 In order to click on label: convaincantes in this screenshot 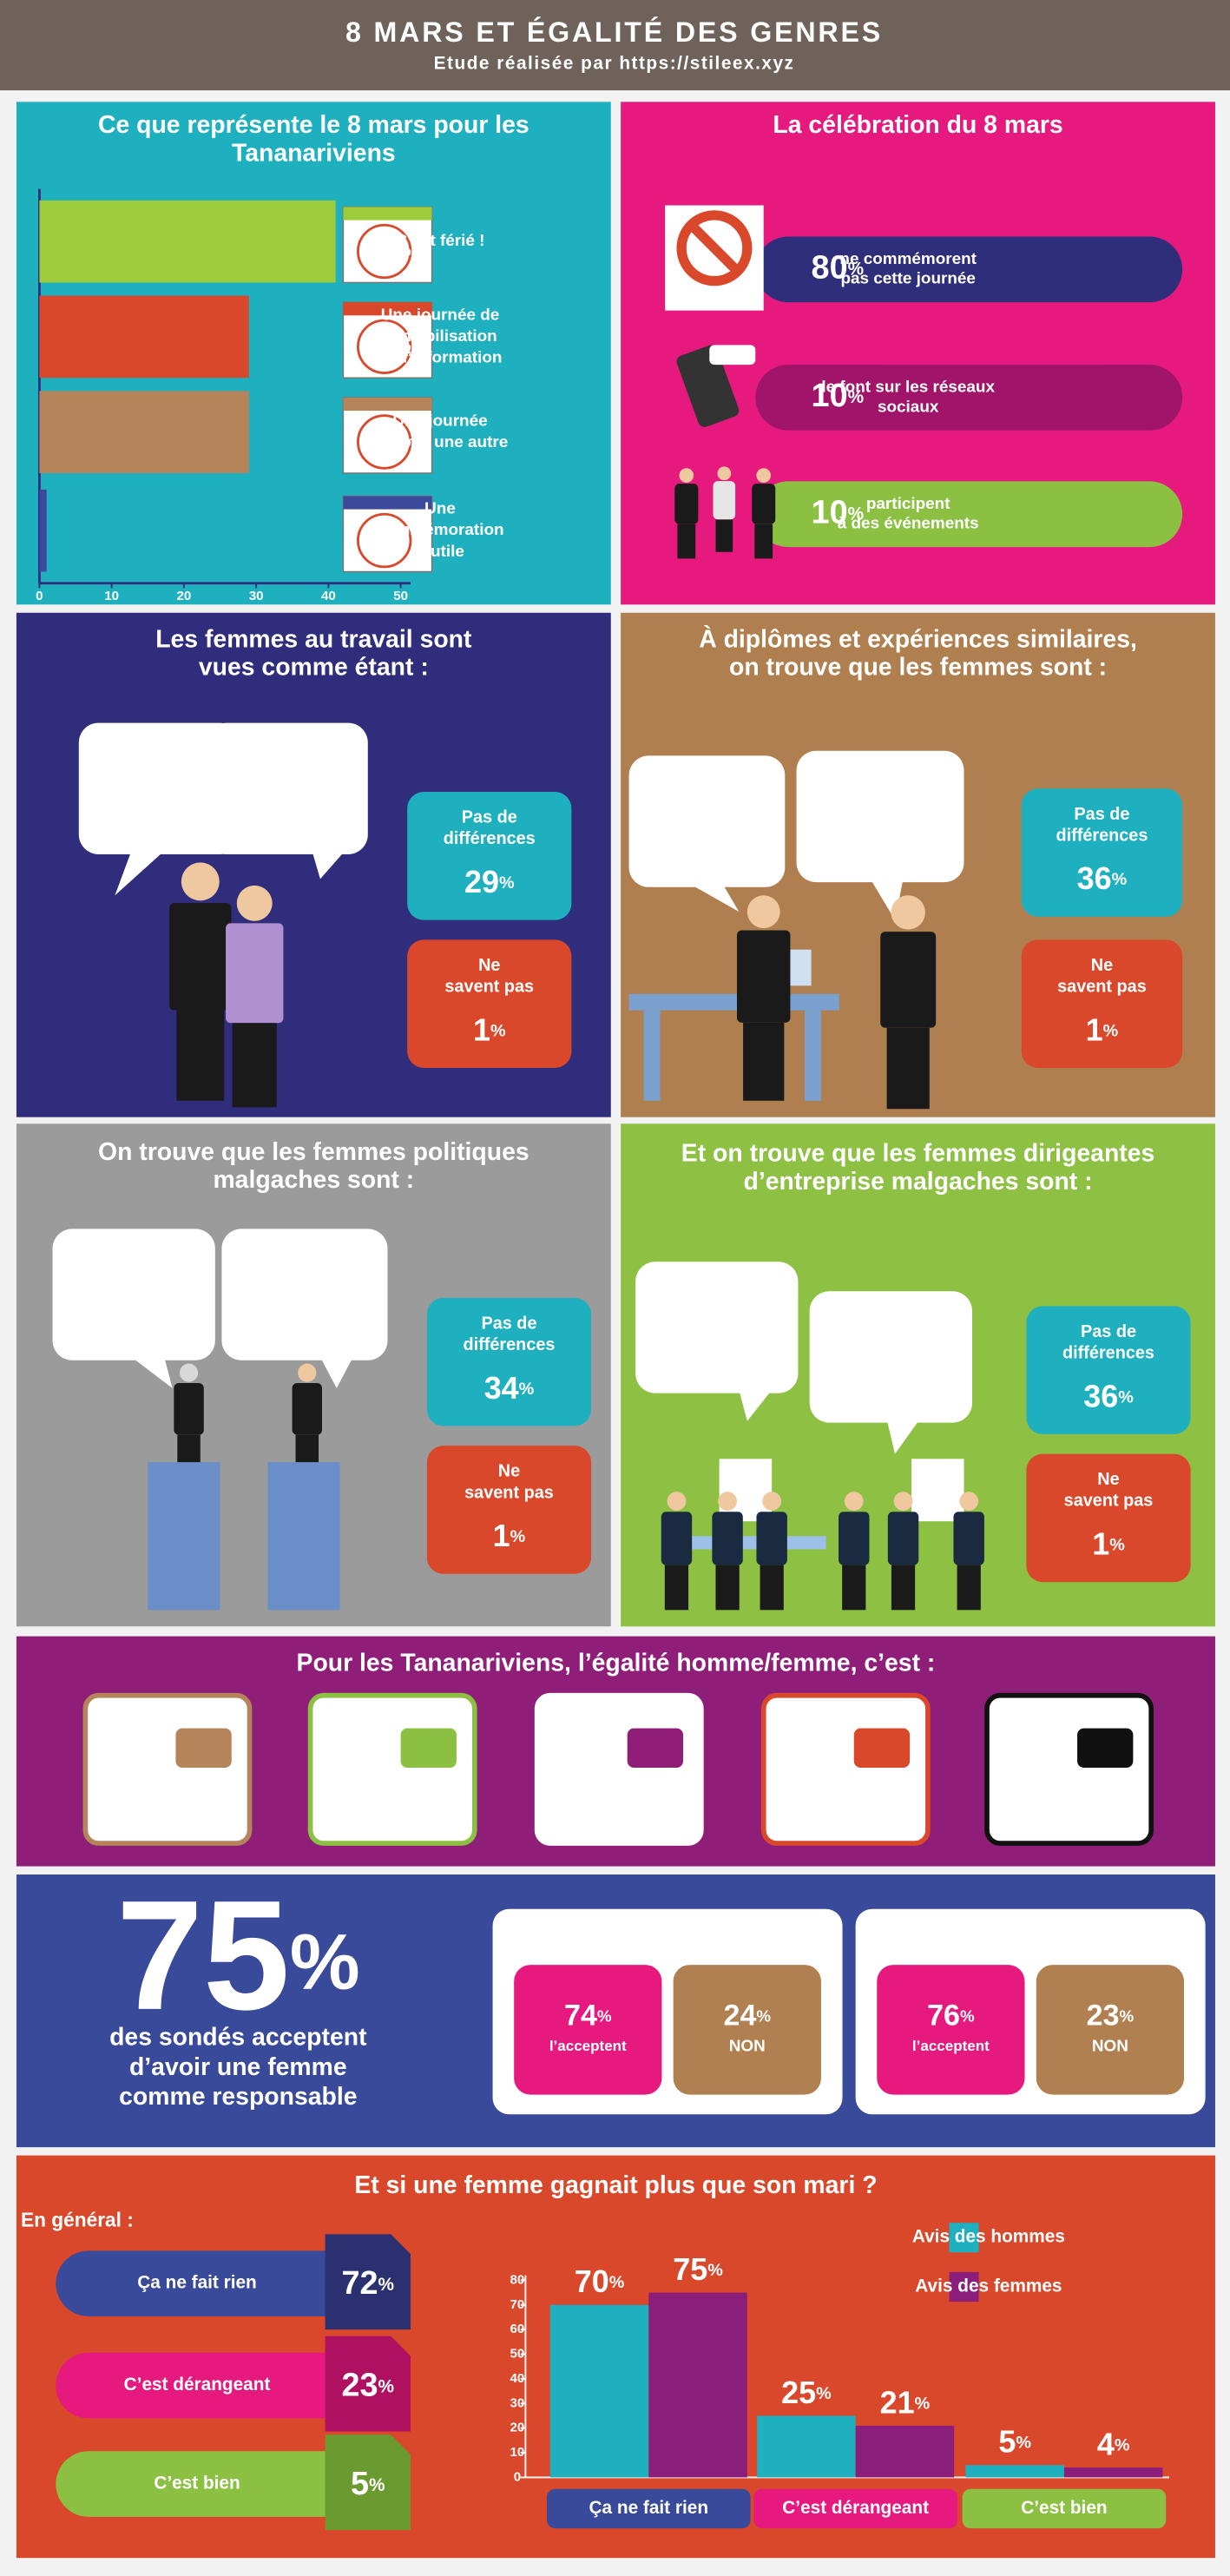, I will do `click(305, 1273)`.